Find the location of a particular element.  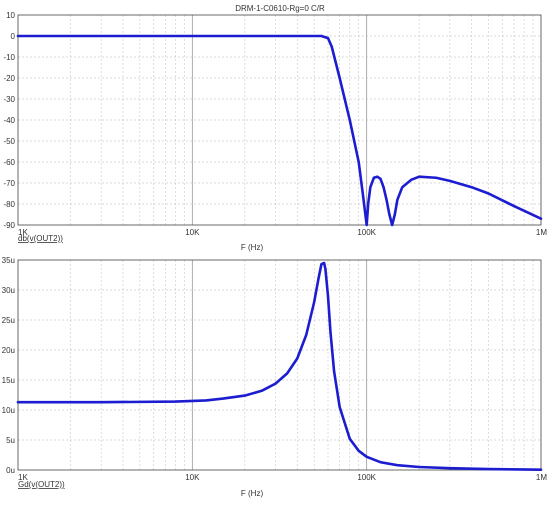

group-delay-y-tick-label: 35u is located at coordinates (8, 260).